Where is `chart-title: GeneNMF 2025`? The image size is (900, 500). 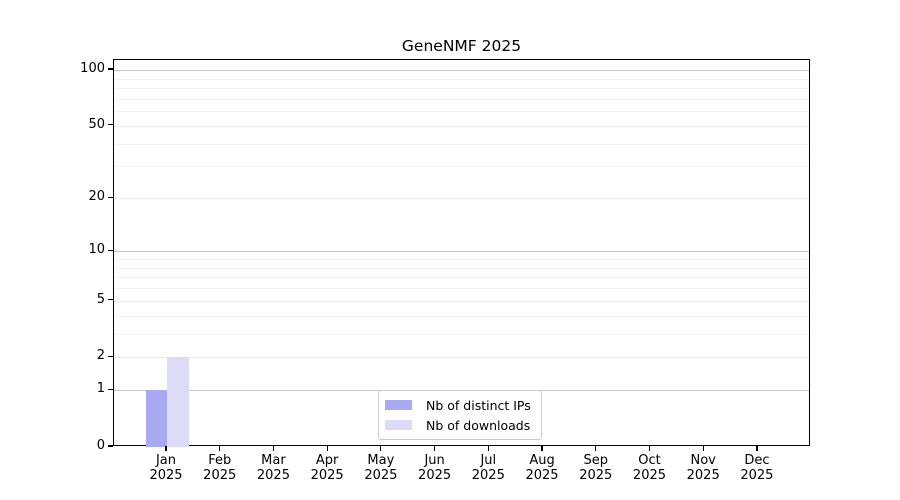
chart-title: GeneNMF 2025 is located at coordinates (461, 46).